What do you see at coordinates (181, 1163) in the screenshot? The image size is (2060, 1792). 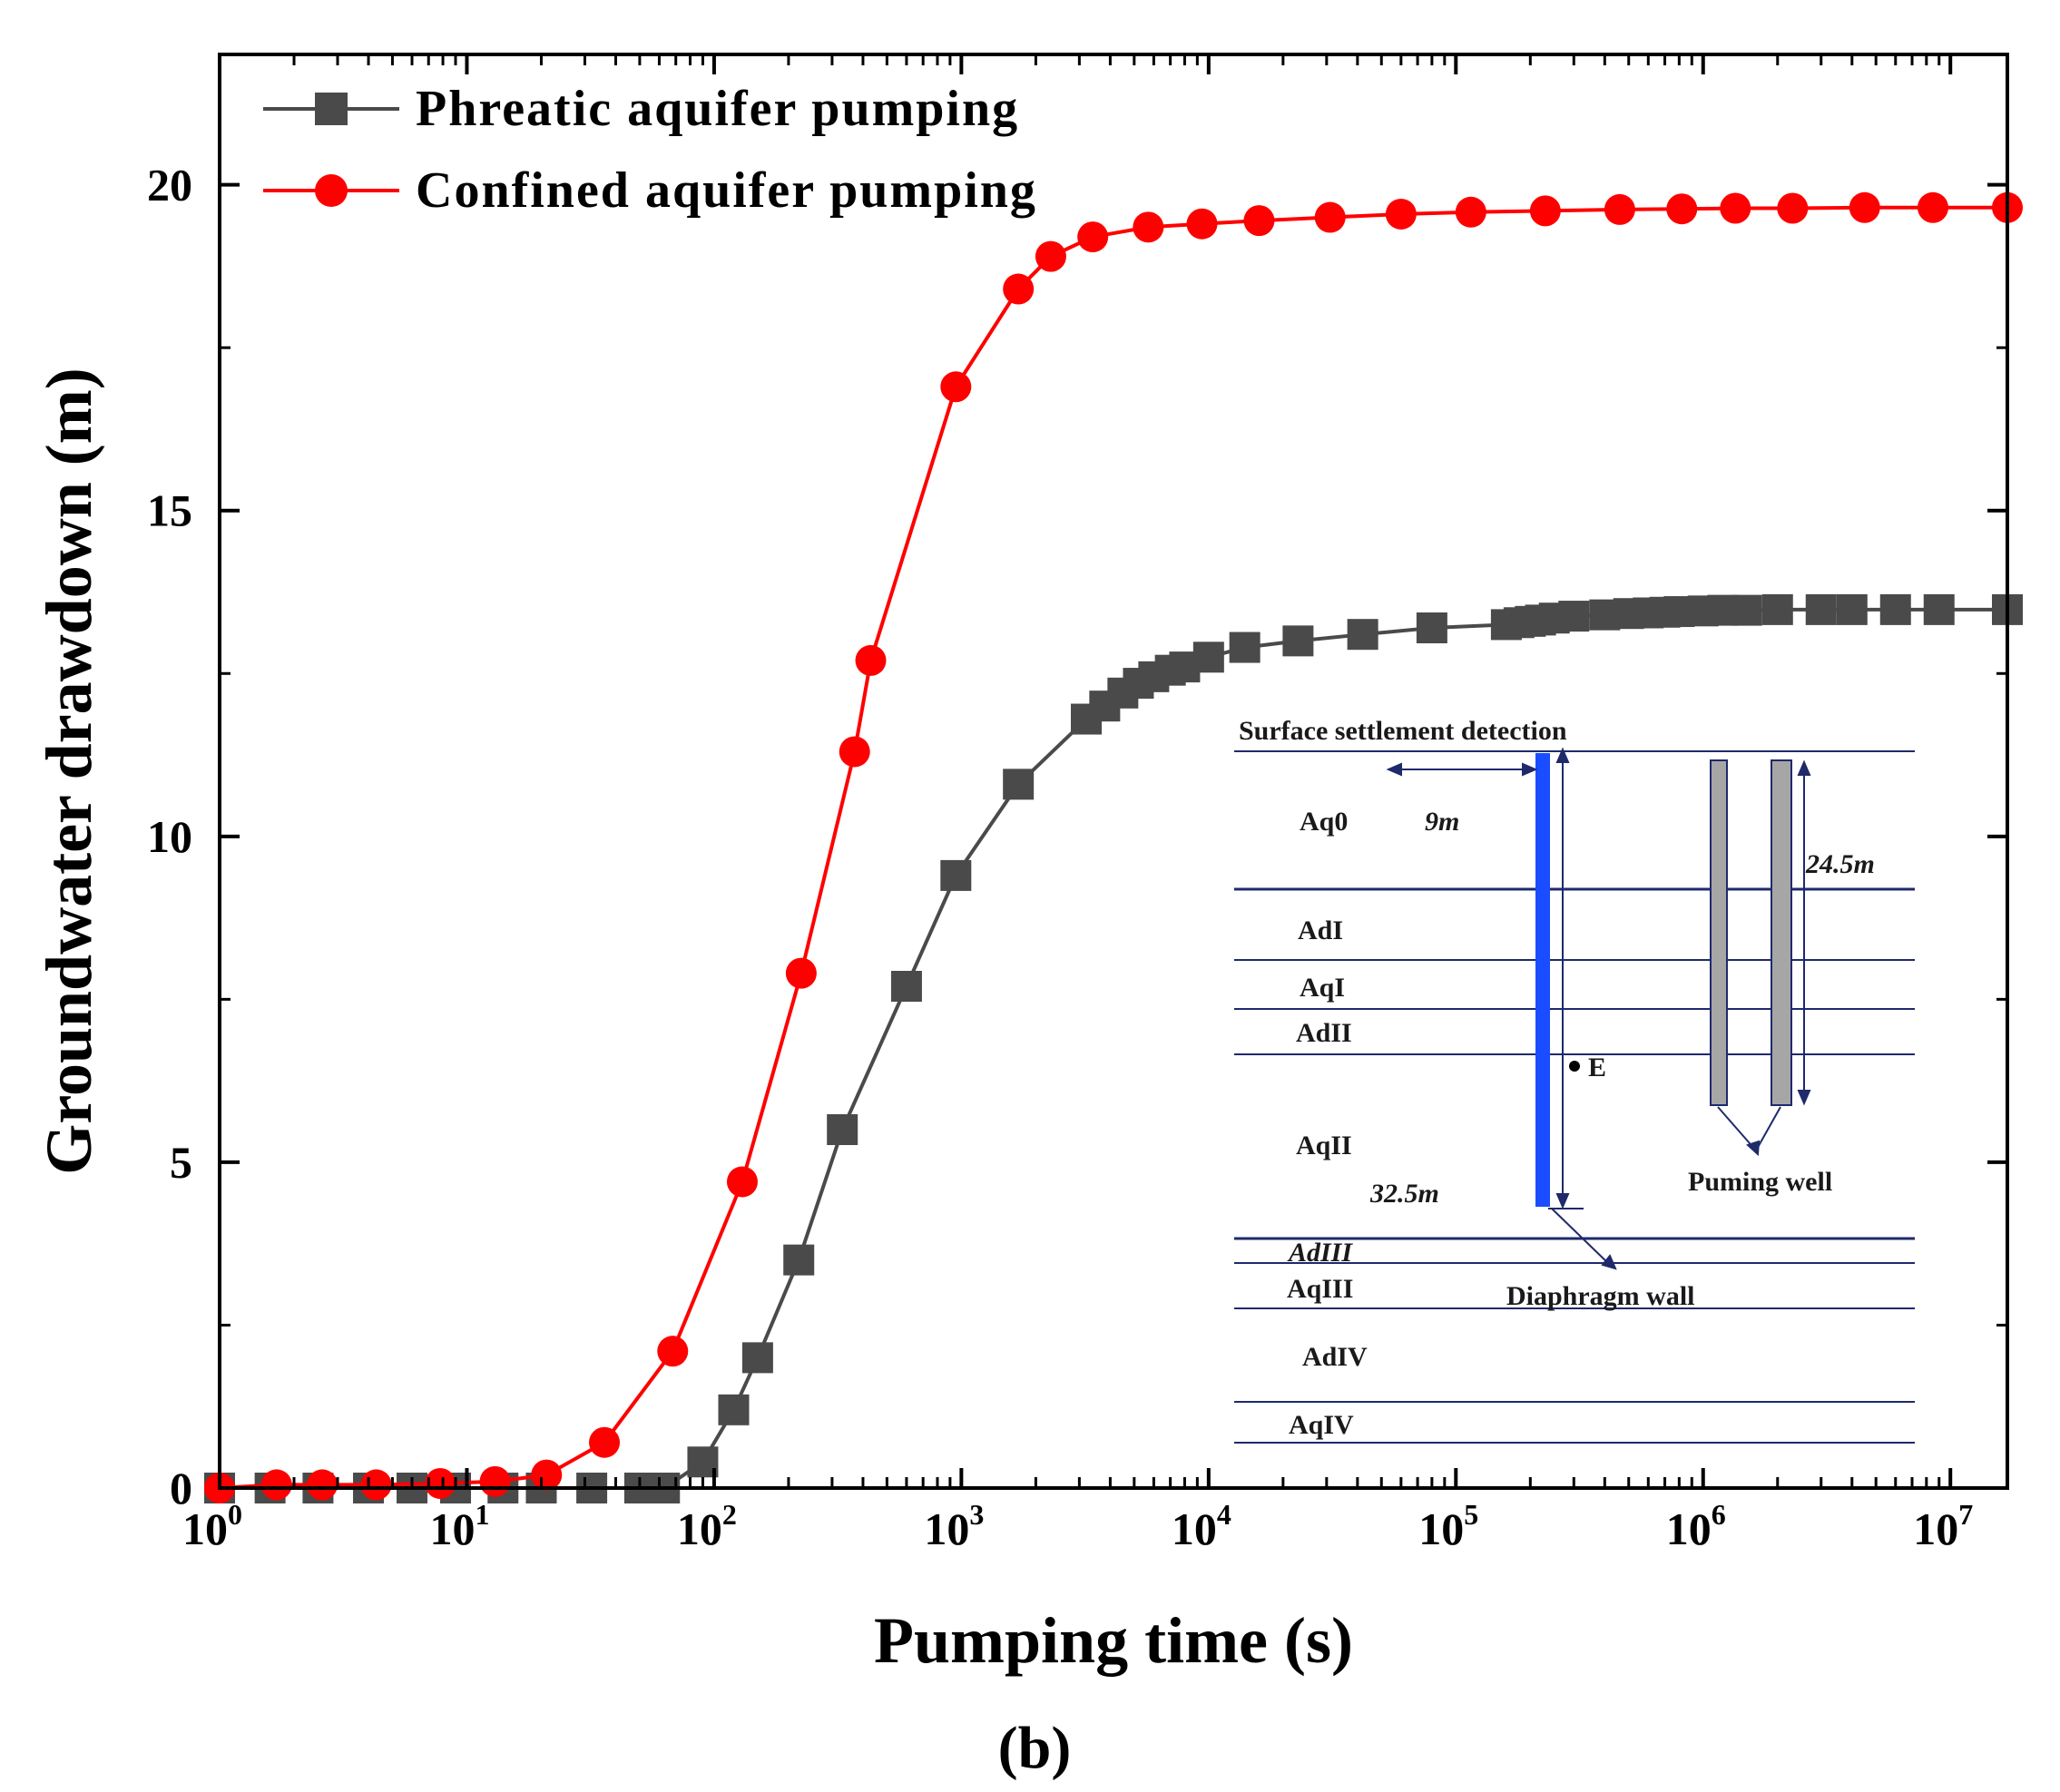 I see `y-tick-label: 5` at bounding box center [181, 1163].